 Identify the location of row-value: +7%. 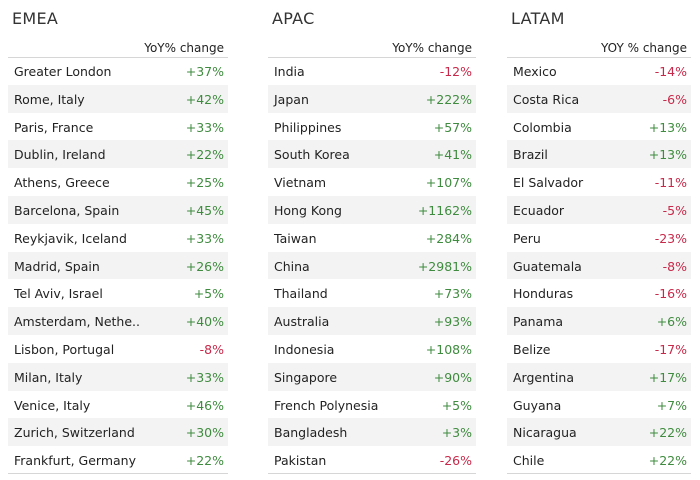
(671, 405).